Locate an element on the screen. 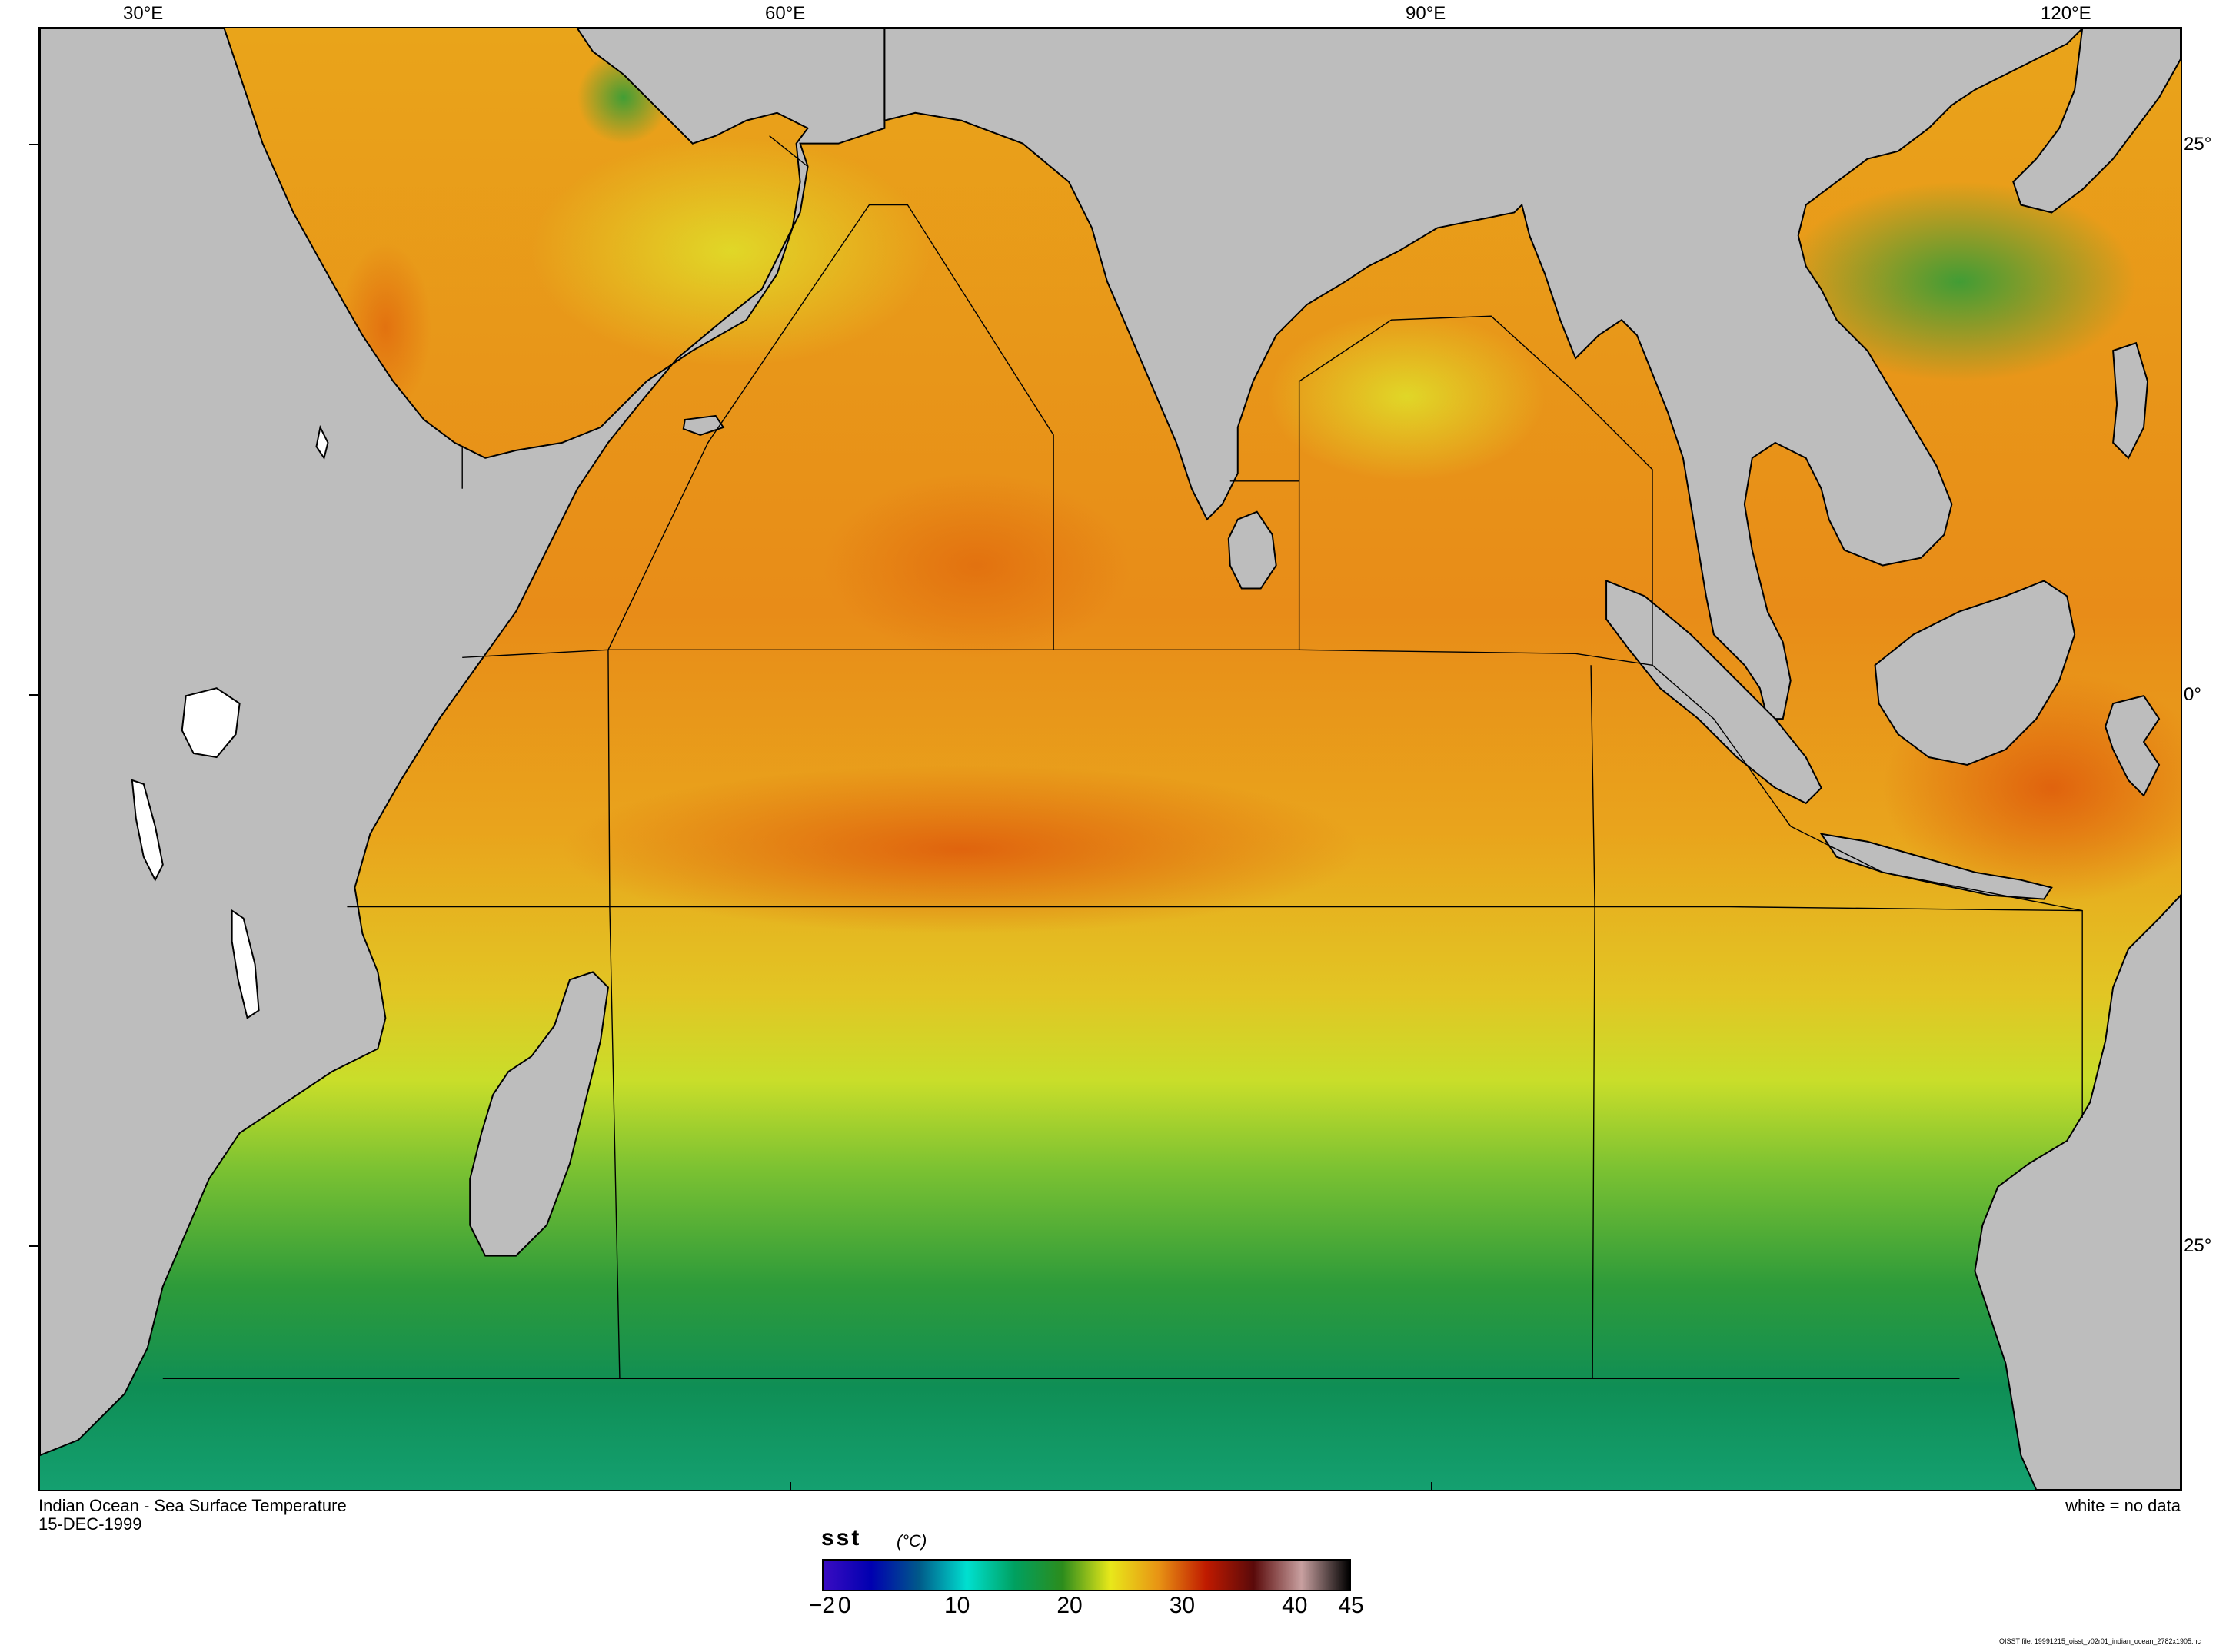  boundary-west-vert is located at coordinates (614, 1014).